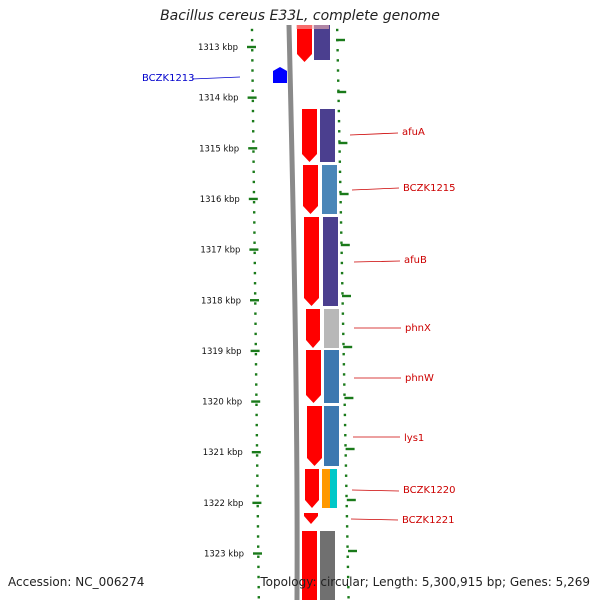  Describe the element at coordinates (219, 149) in the screenshot. I see `ruler-label: 1315 kbp` at that location.